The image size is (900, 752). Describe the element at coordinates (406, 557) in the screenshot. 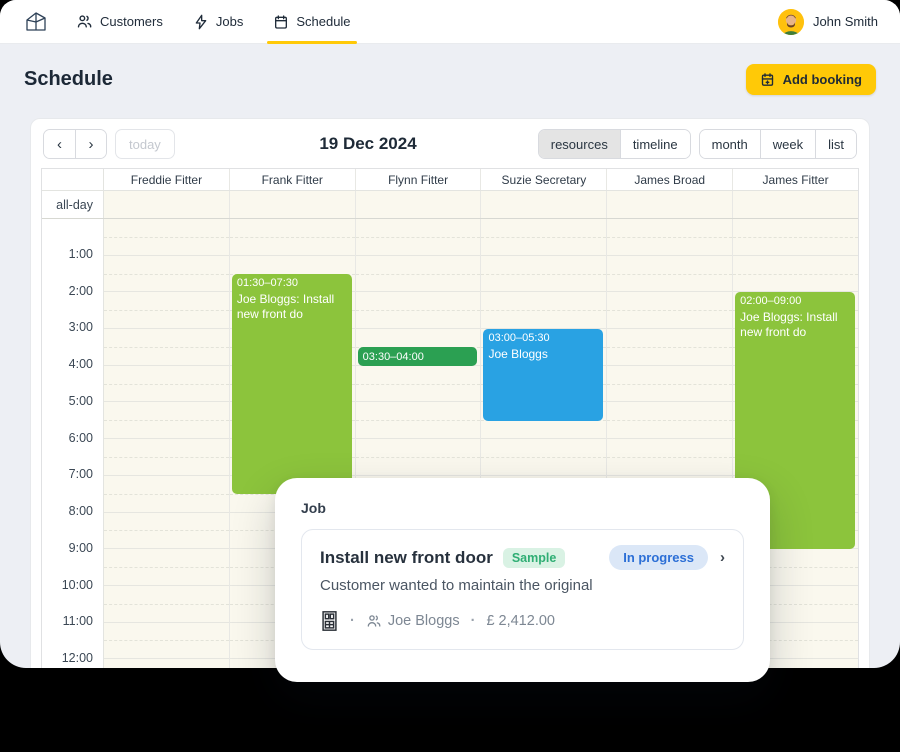

I see `job-title: Install new front door` at that location.